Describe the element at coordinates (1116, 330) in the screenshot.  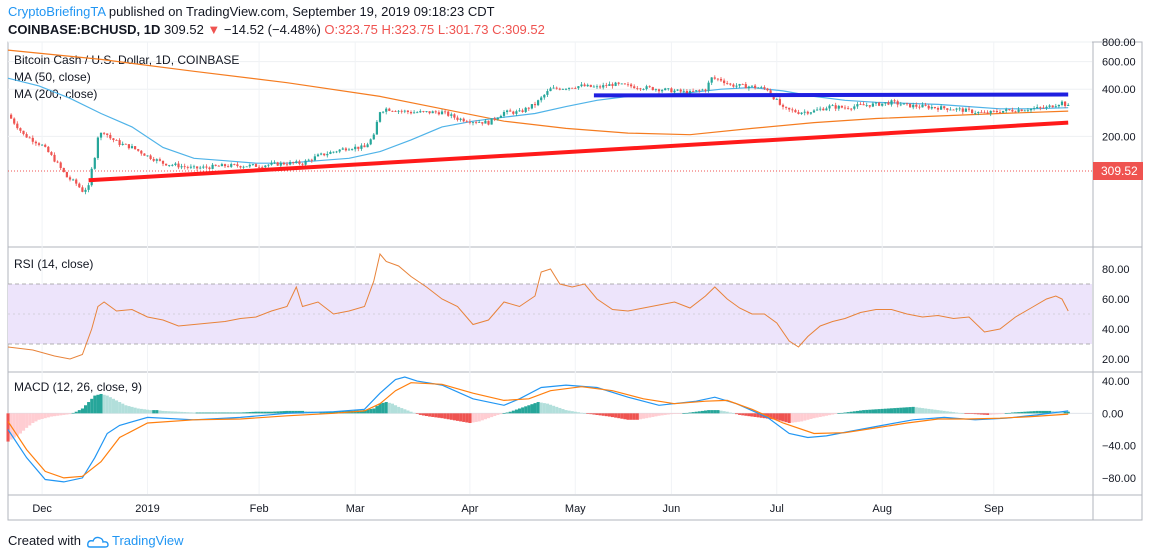
I see `rsi-tick-label: 40.00` at that location.